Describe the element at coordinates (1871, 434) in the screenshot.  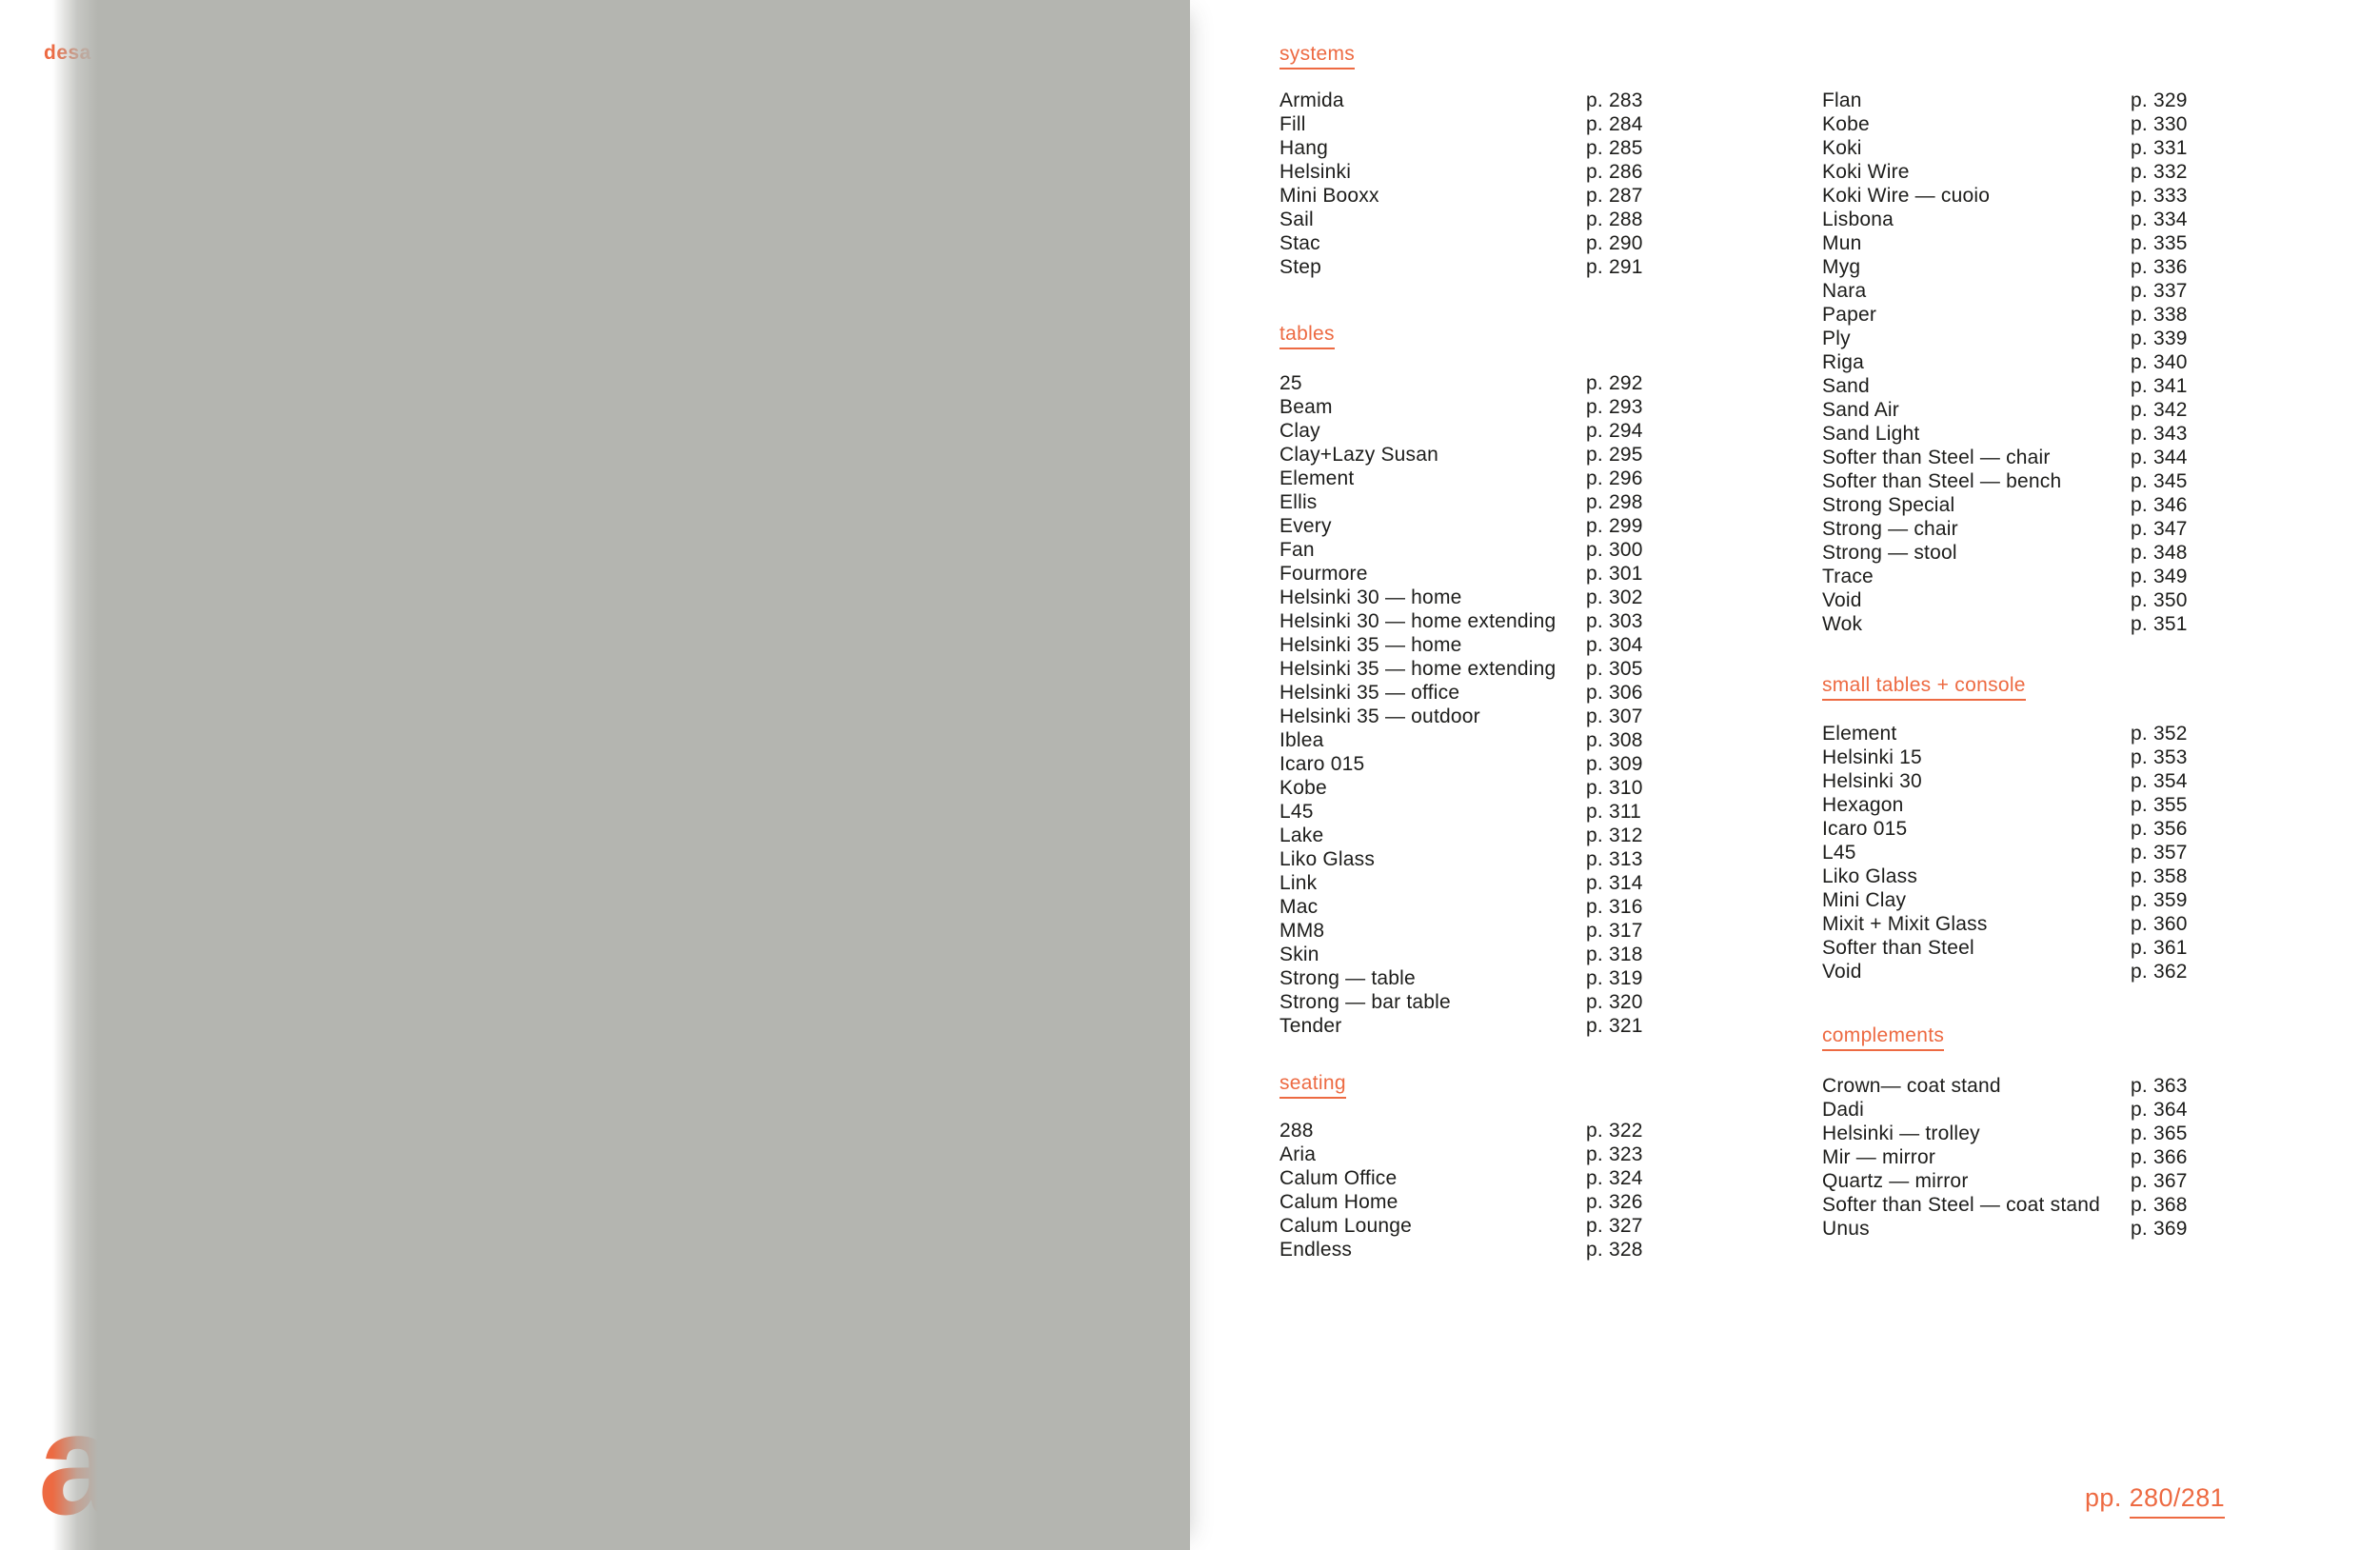
I see `product-name: Sand Light` at that location.